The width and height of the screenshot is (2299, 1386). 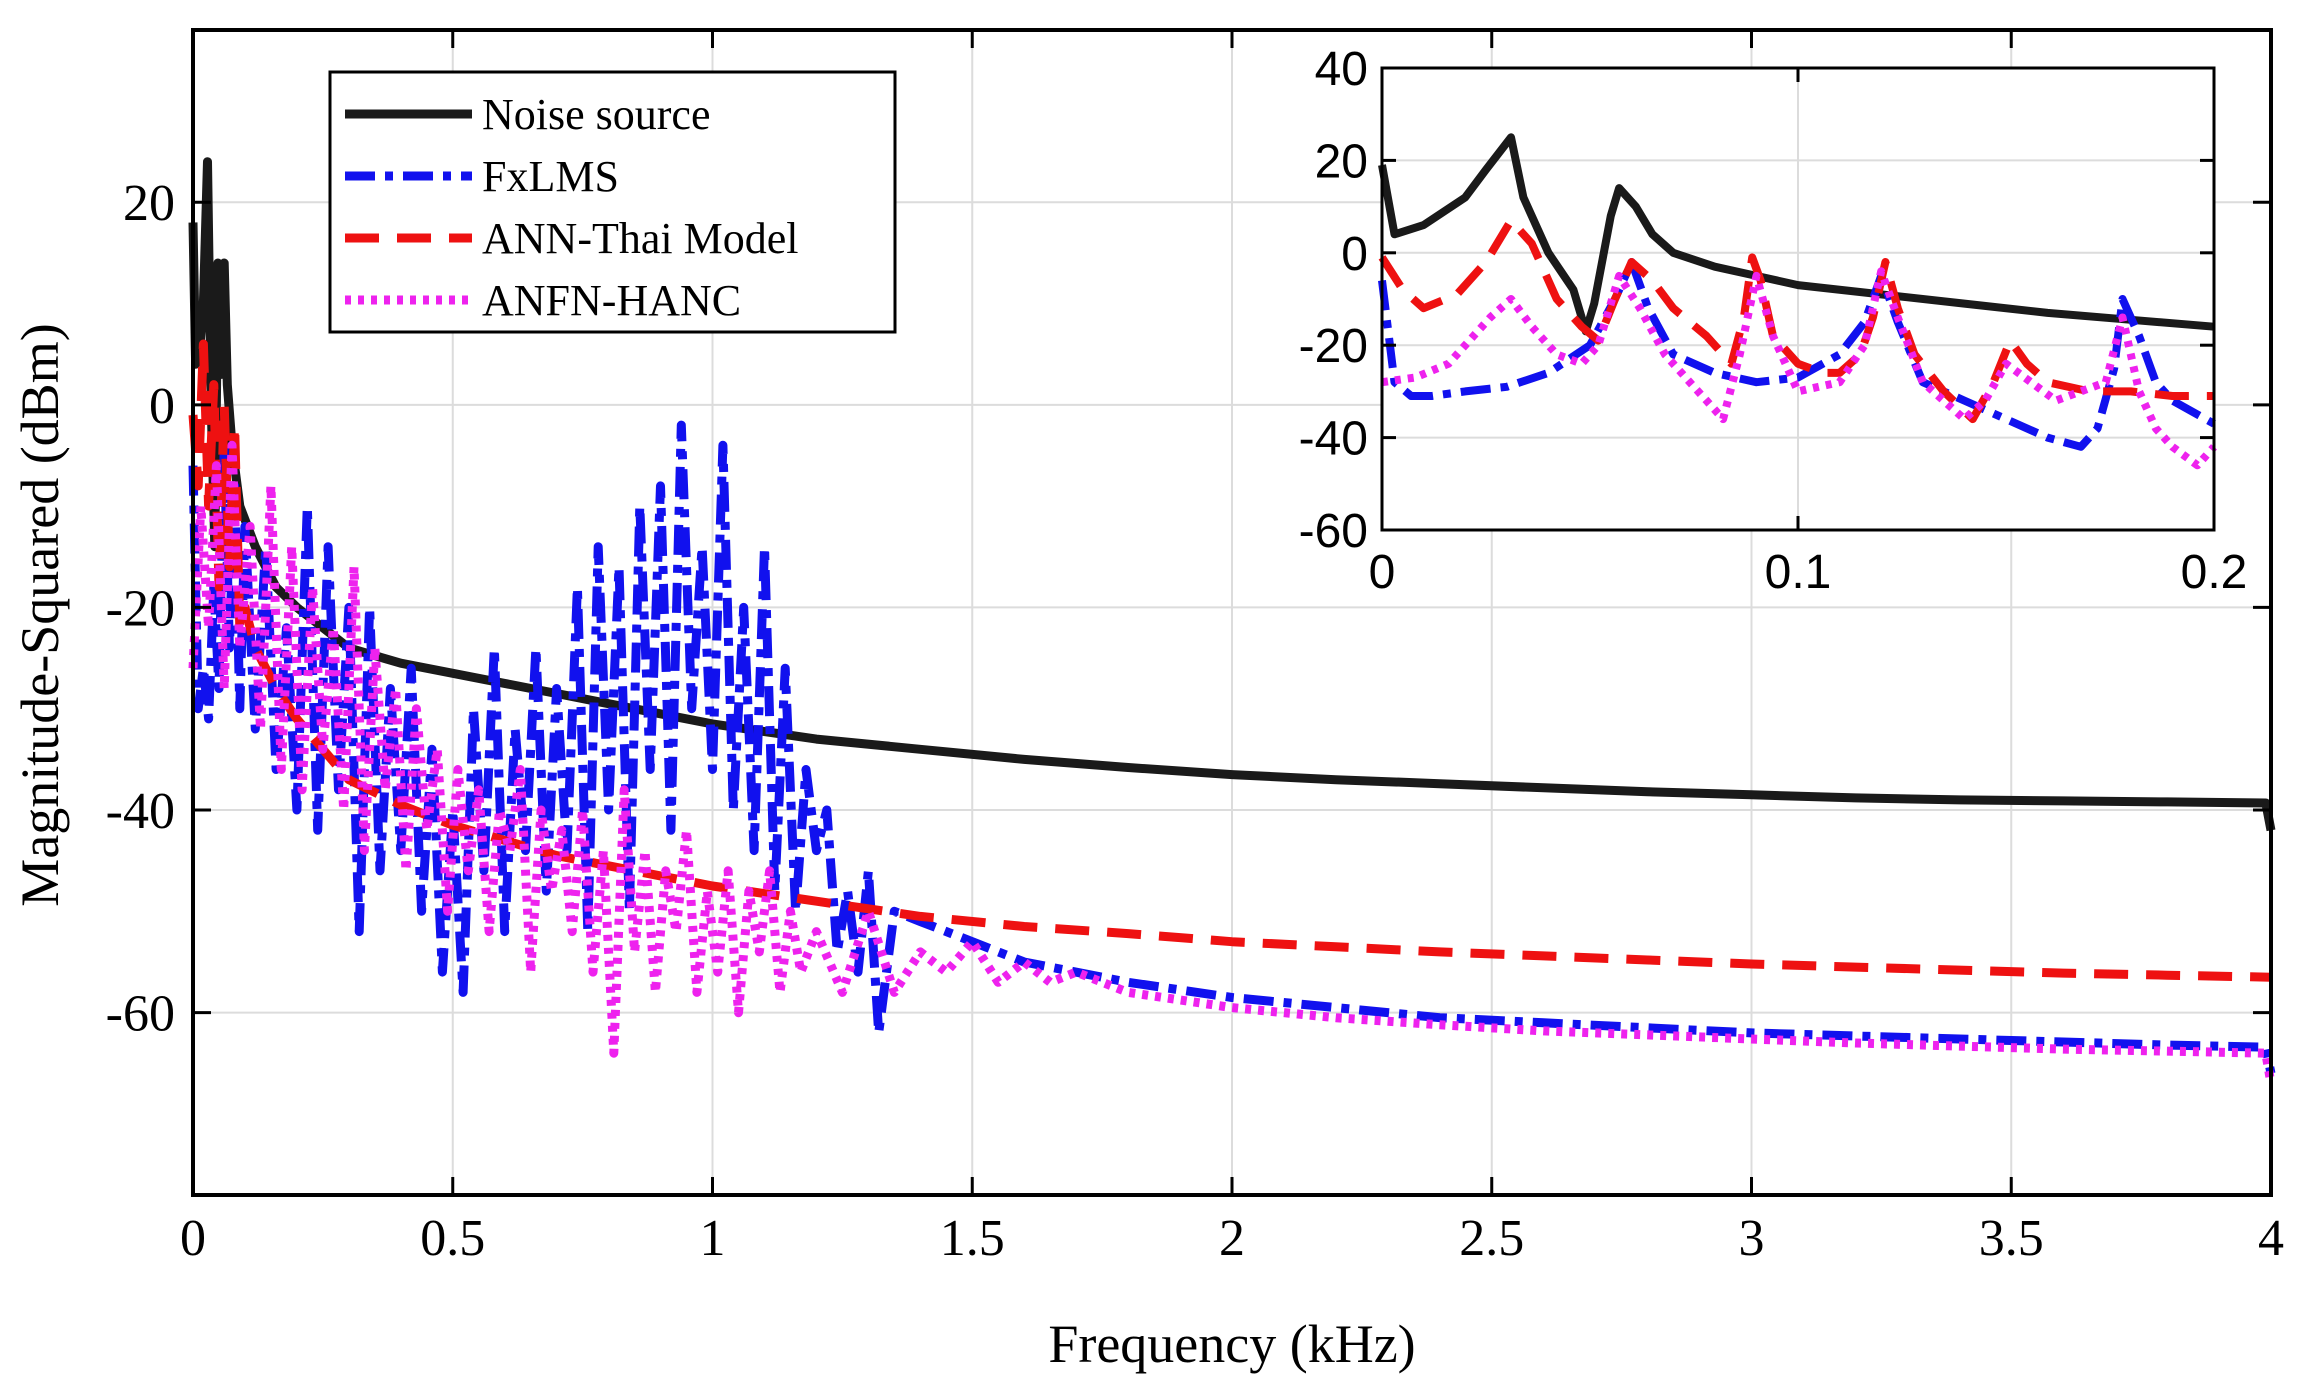 I want to click on x-tick-label: 0.5, so click(x=452, y=1238).